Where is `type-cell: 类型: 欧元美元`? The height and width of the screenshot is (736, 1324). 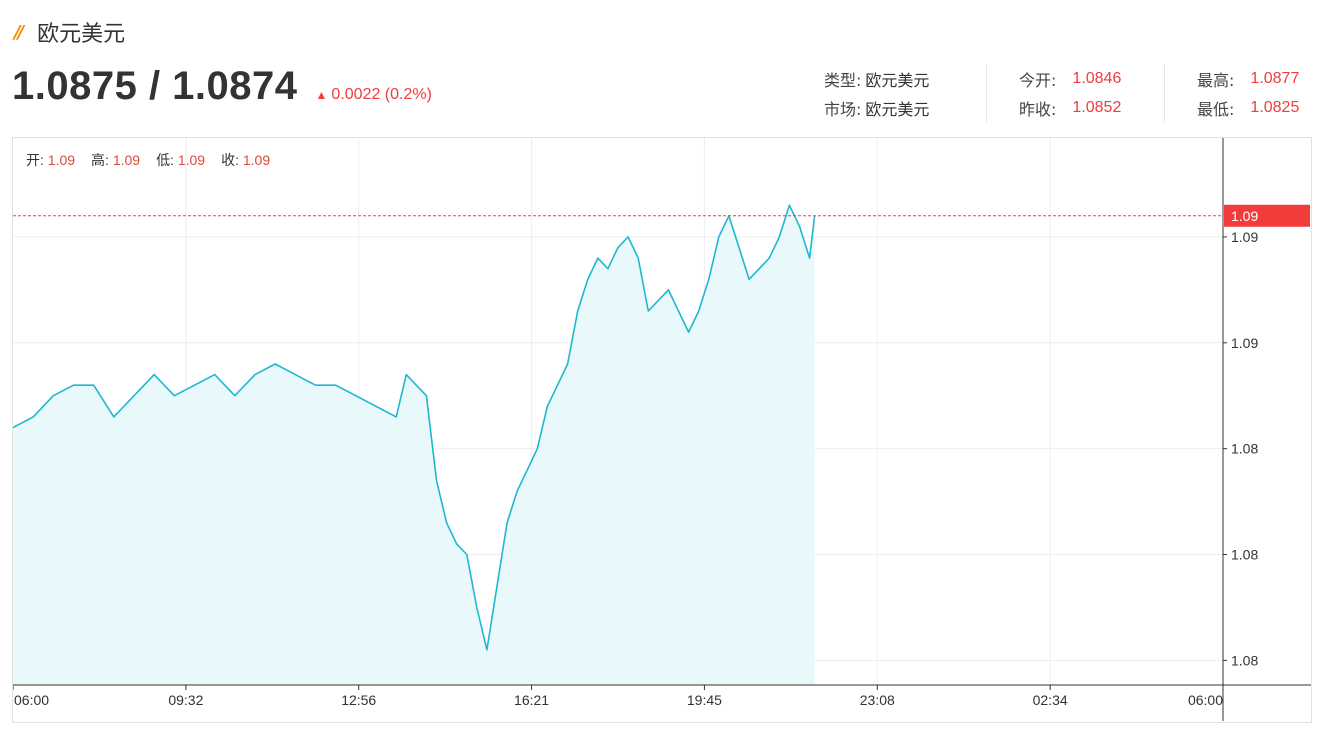 type-cell: 类型: 欧元美元 is located at coordinates (905, 78).